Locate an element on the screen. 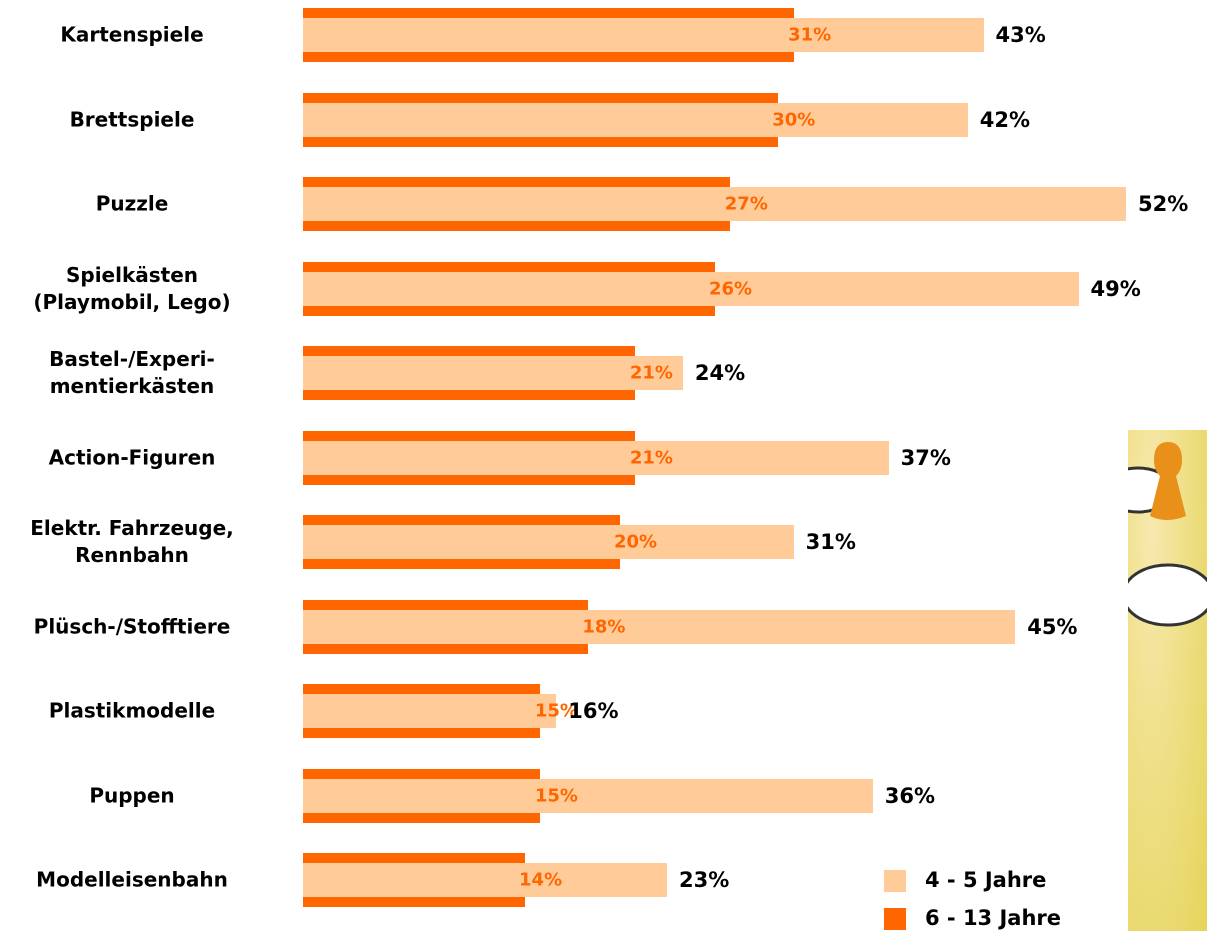 The image size is (1207, 931). value-label: 20% is located at coordinates (635, 542).